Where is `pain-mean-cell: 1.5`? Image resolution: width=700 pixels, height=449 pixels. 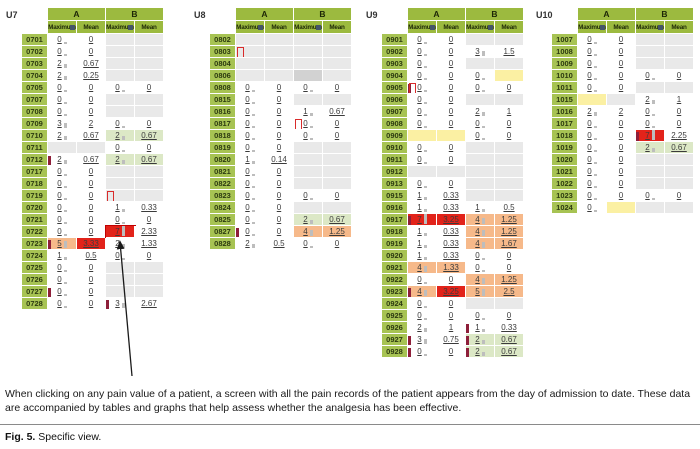 pain-mean-cell: 1.5 is located at coordinates (509, 52).